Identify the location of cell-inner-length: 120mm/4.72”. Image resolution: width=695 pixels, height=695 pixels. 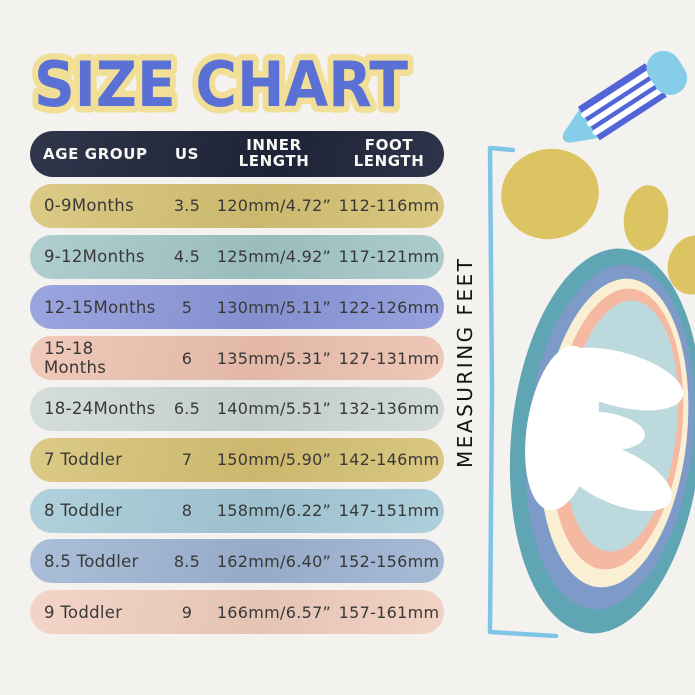
(274, 206).